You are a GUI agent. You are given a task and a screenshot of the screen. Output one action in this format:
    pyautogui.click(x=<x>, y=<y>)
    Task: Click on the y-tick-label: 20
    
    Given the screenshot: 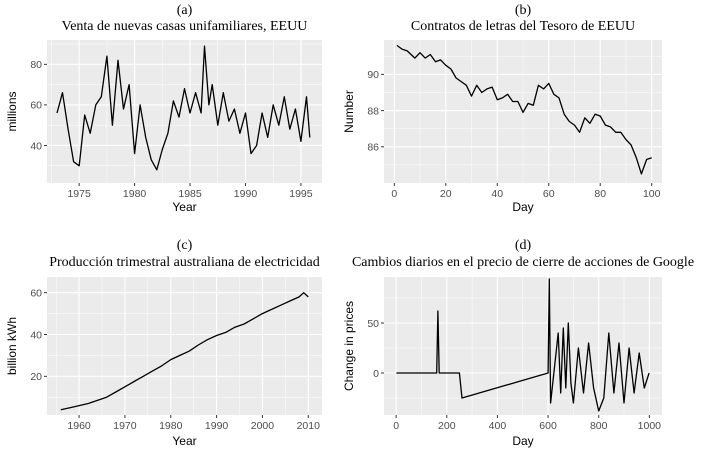 What is the action you would take?
    pyautogui.click(x=36, y=377)
    